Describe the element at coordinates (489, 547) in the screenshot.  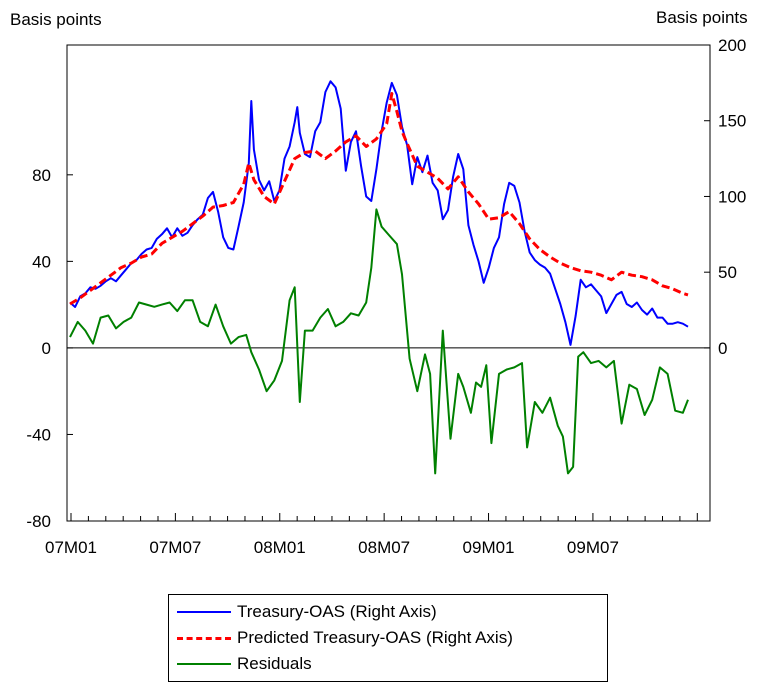
I see `x-tick-label: 09M01` at that location.